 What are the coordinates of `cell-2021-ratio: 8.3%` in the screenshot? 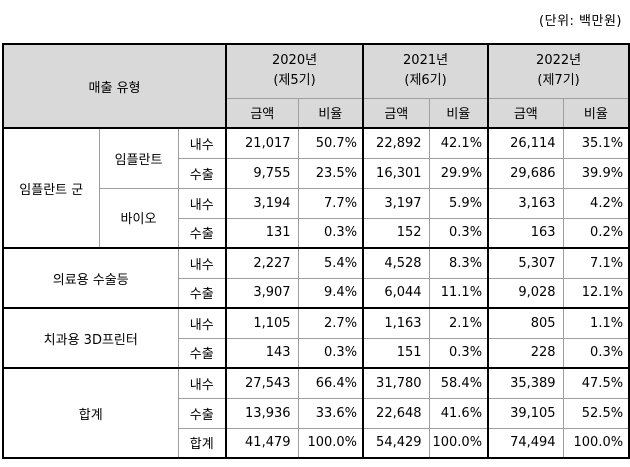 It's located at (458, 263).